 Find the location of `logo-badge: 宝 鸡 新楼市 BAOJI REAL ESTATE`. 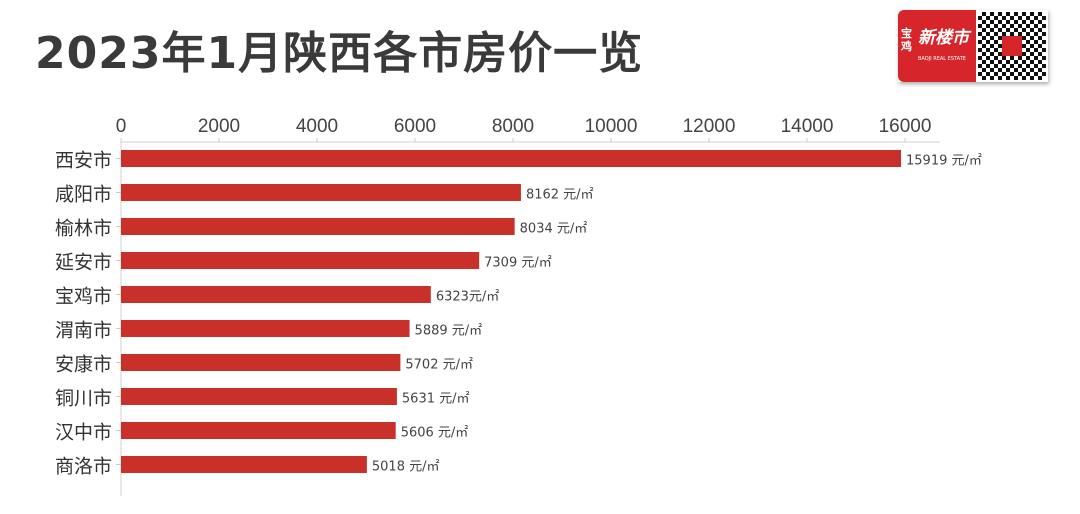

logo-badge: 宝 鸡 新楼市 BAOJI REAL ESTATE is located at coordinates (937, 46).